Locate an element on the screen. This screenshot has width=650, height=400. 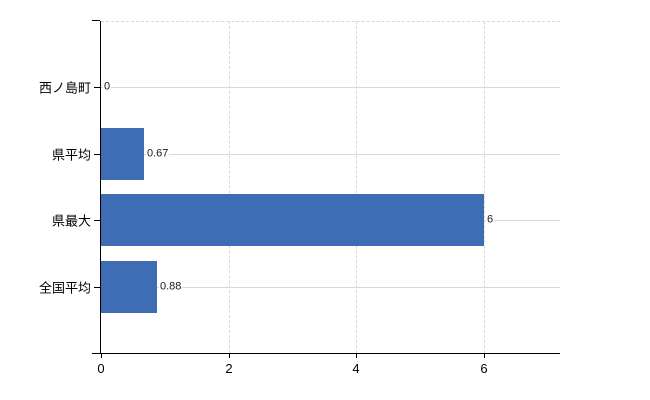
category-label: 県平均 is located at coordinates (71, 155).